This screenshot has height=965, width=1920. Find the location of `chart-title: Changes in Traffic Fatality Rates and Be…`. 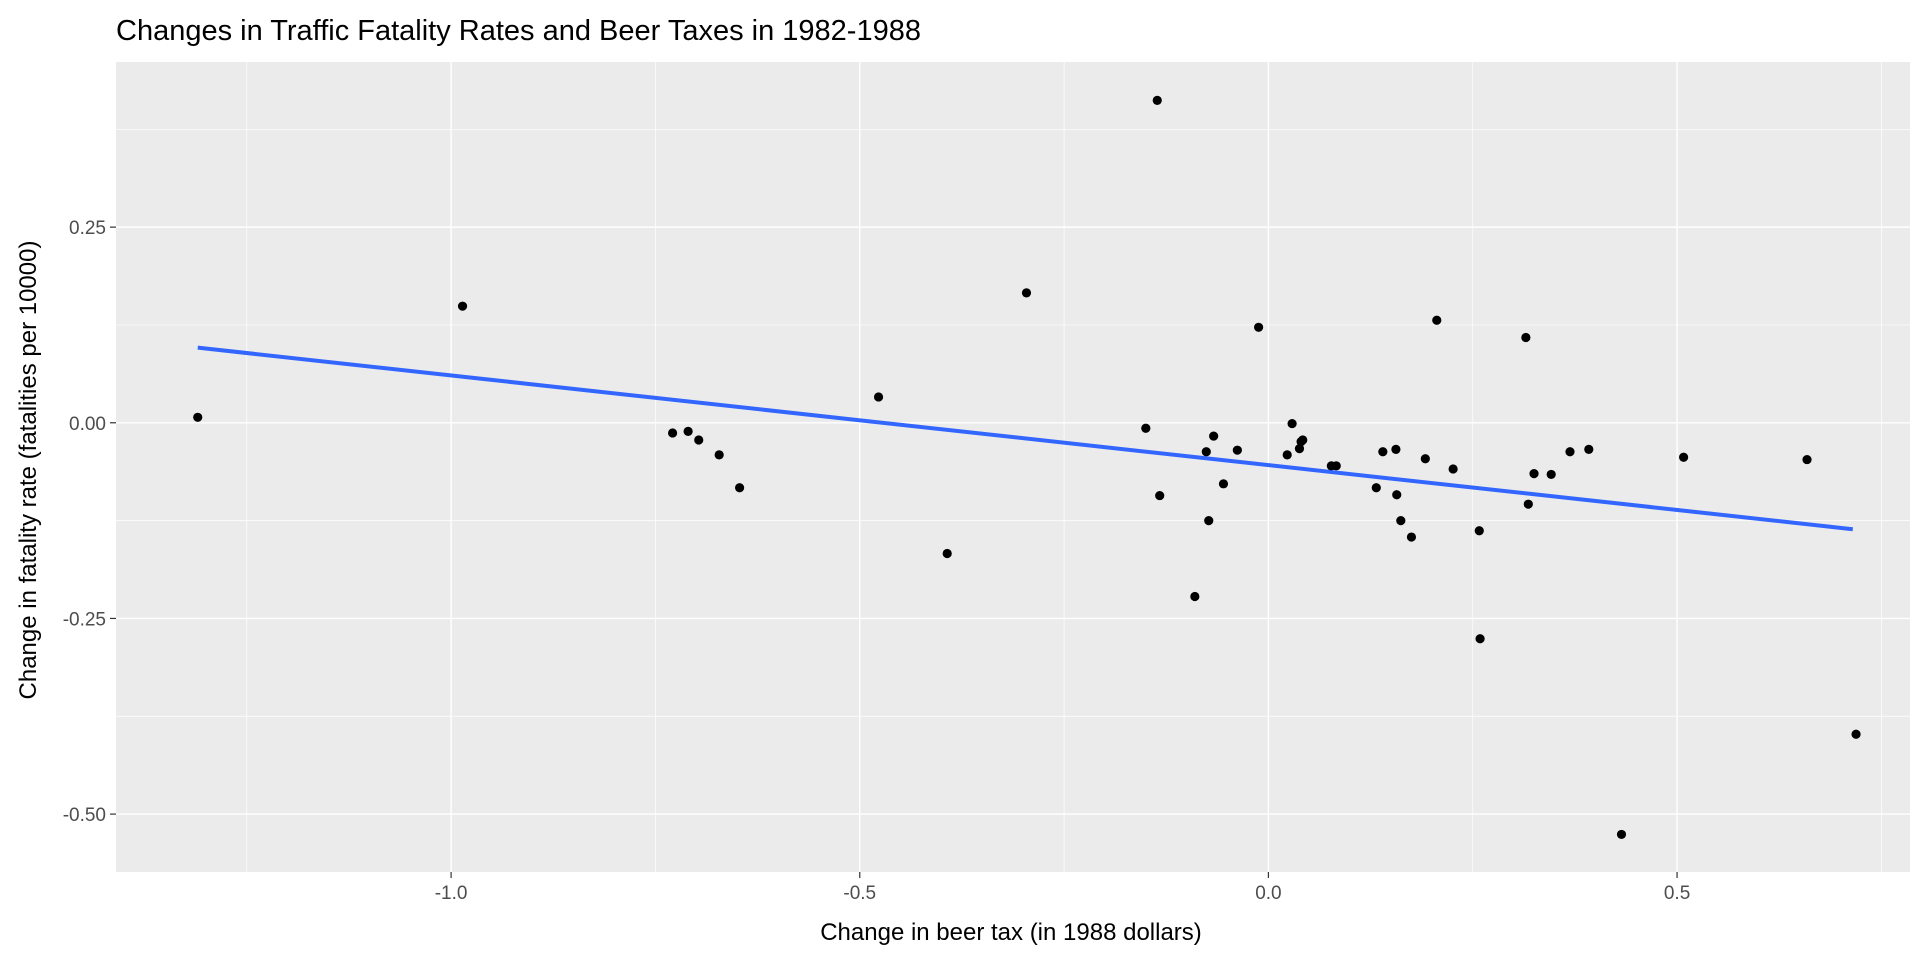

chart-title: Changes in Traffic Fatality Rates and Be… is located at coordinates (518, 31).